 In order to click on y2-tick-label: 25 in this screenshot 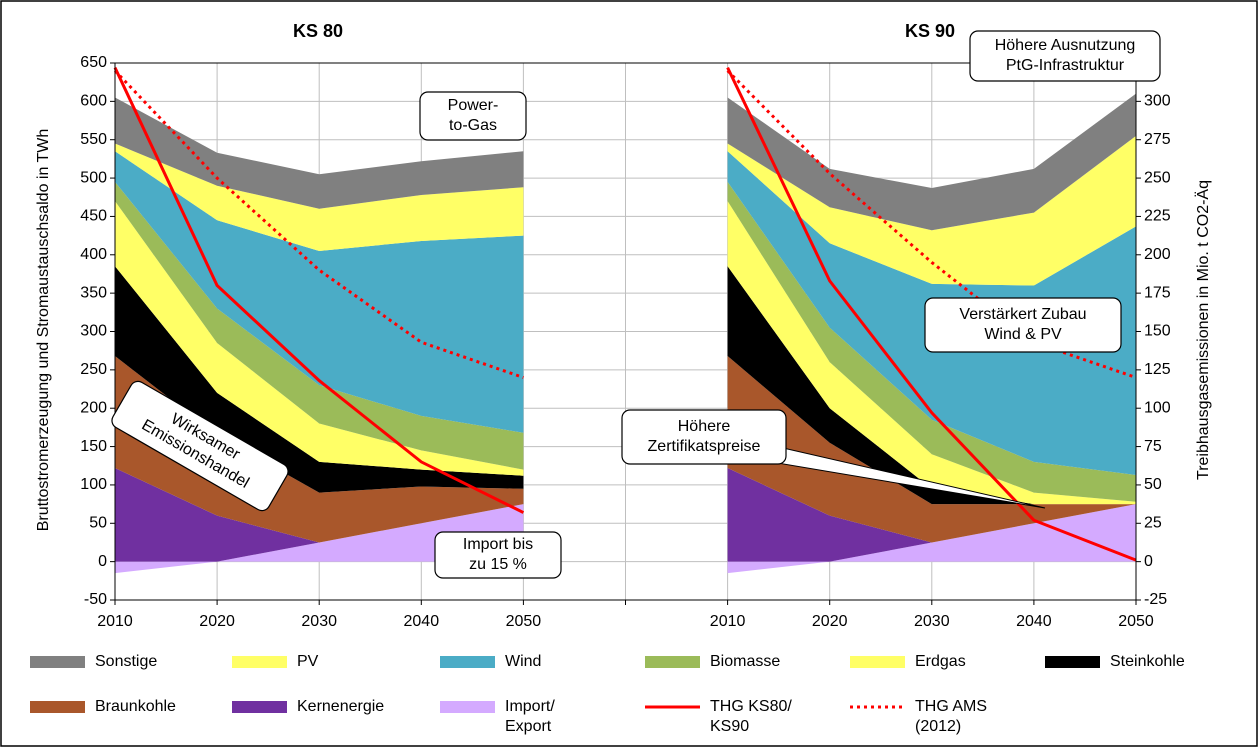, I will do `click(1153, 523)`.